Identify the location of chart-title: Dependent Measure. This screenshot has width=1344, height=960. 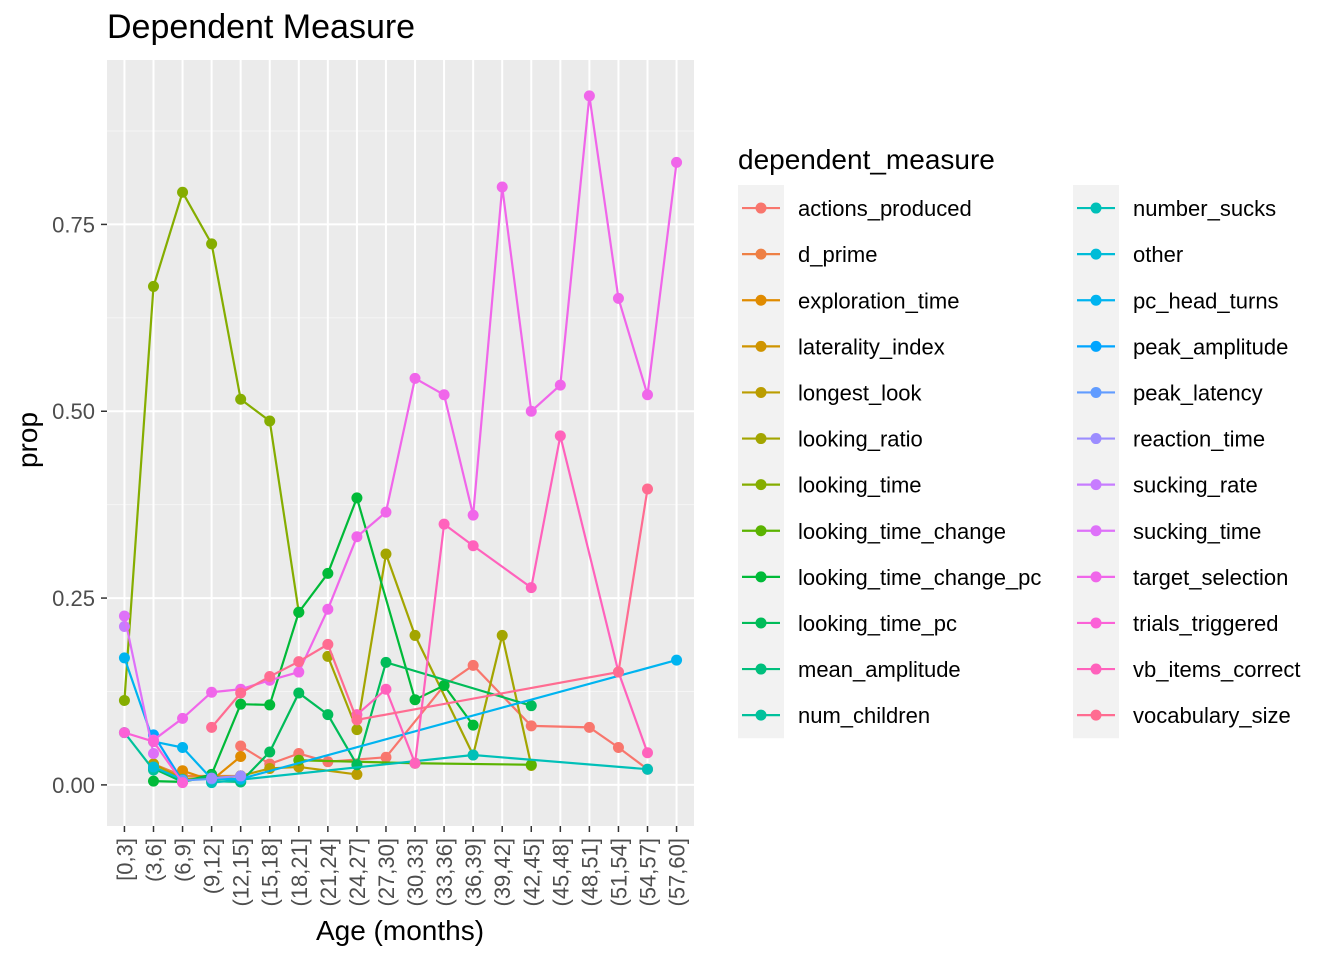
(261, 27).